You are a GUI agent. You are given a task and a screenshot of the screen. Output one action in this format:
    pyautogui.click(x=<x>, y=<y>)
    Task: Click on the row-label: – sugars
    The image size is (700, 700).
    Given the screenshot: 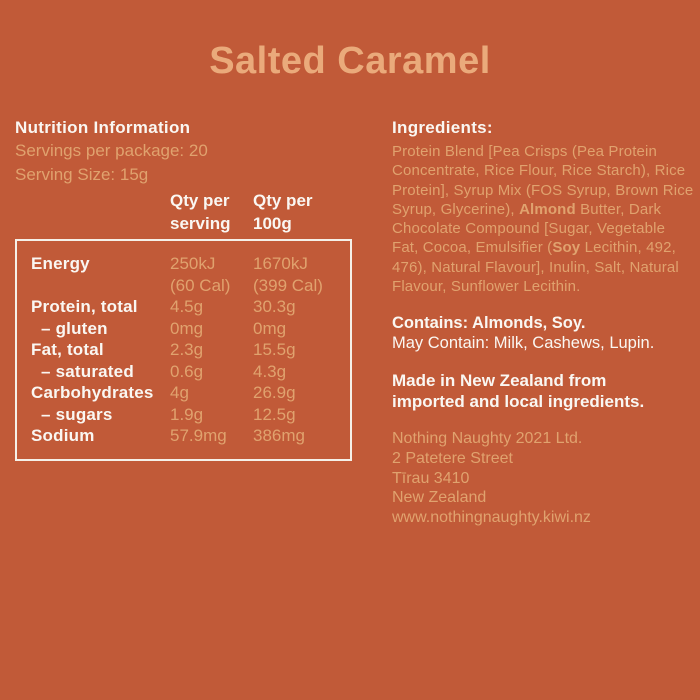 What is the action you would take?
    pyautogui.click(x=77, y=414)
    